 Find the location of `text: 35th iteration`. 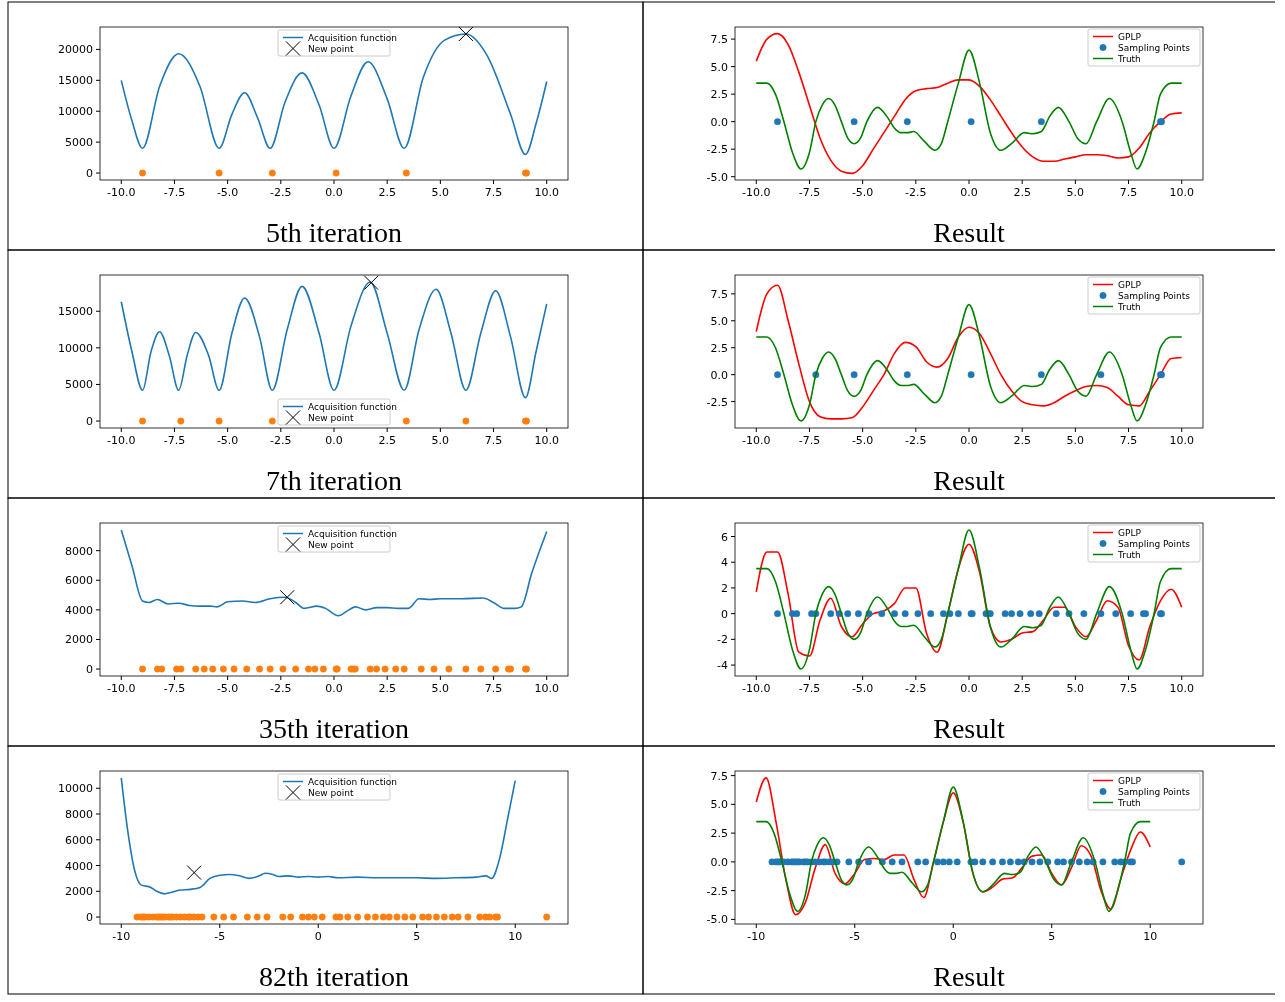

text: 35th iteration is located at coordinates (334, 728).